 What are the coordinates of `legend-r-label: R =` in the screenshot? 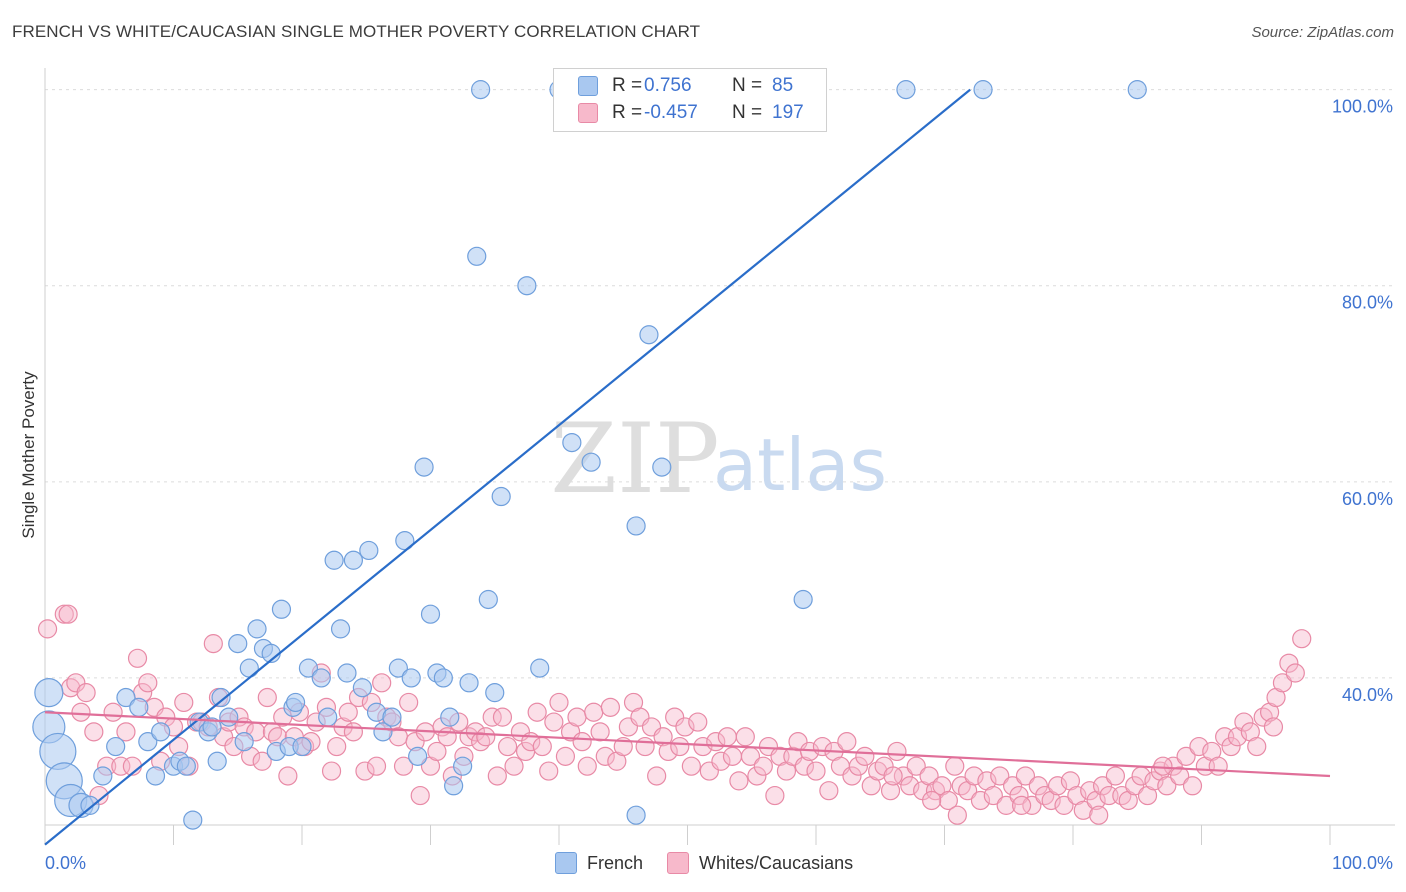 It's located at (627, 85).